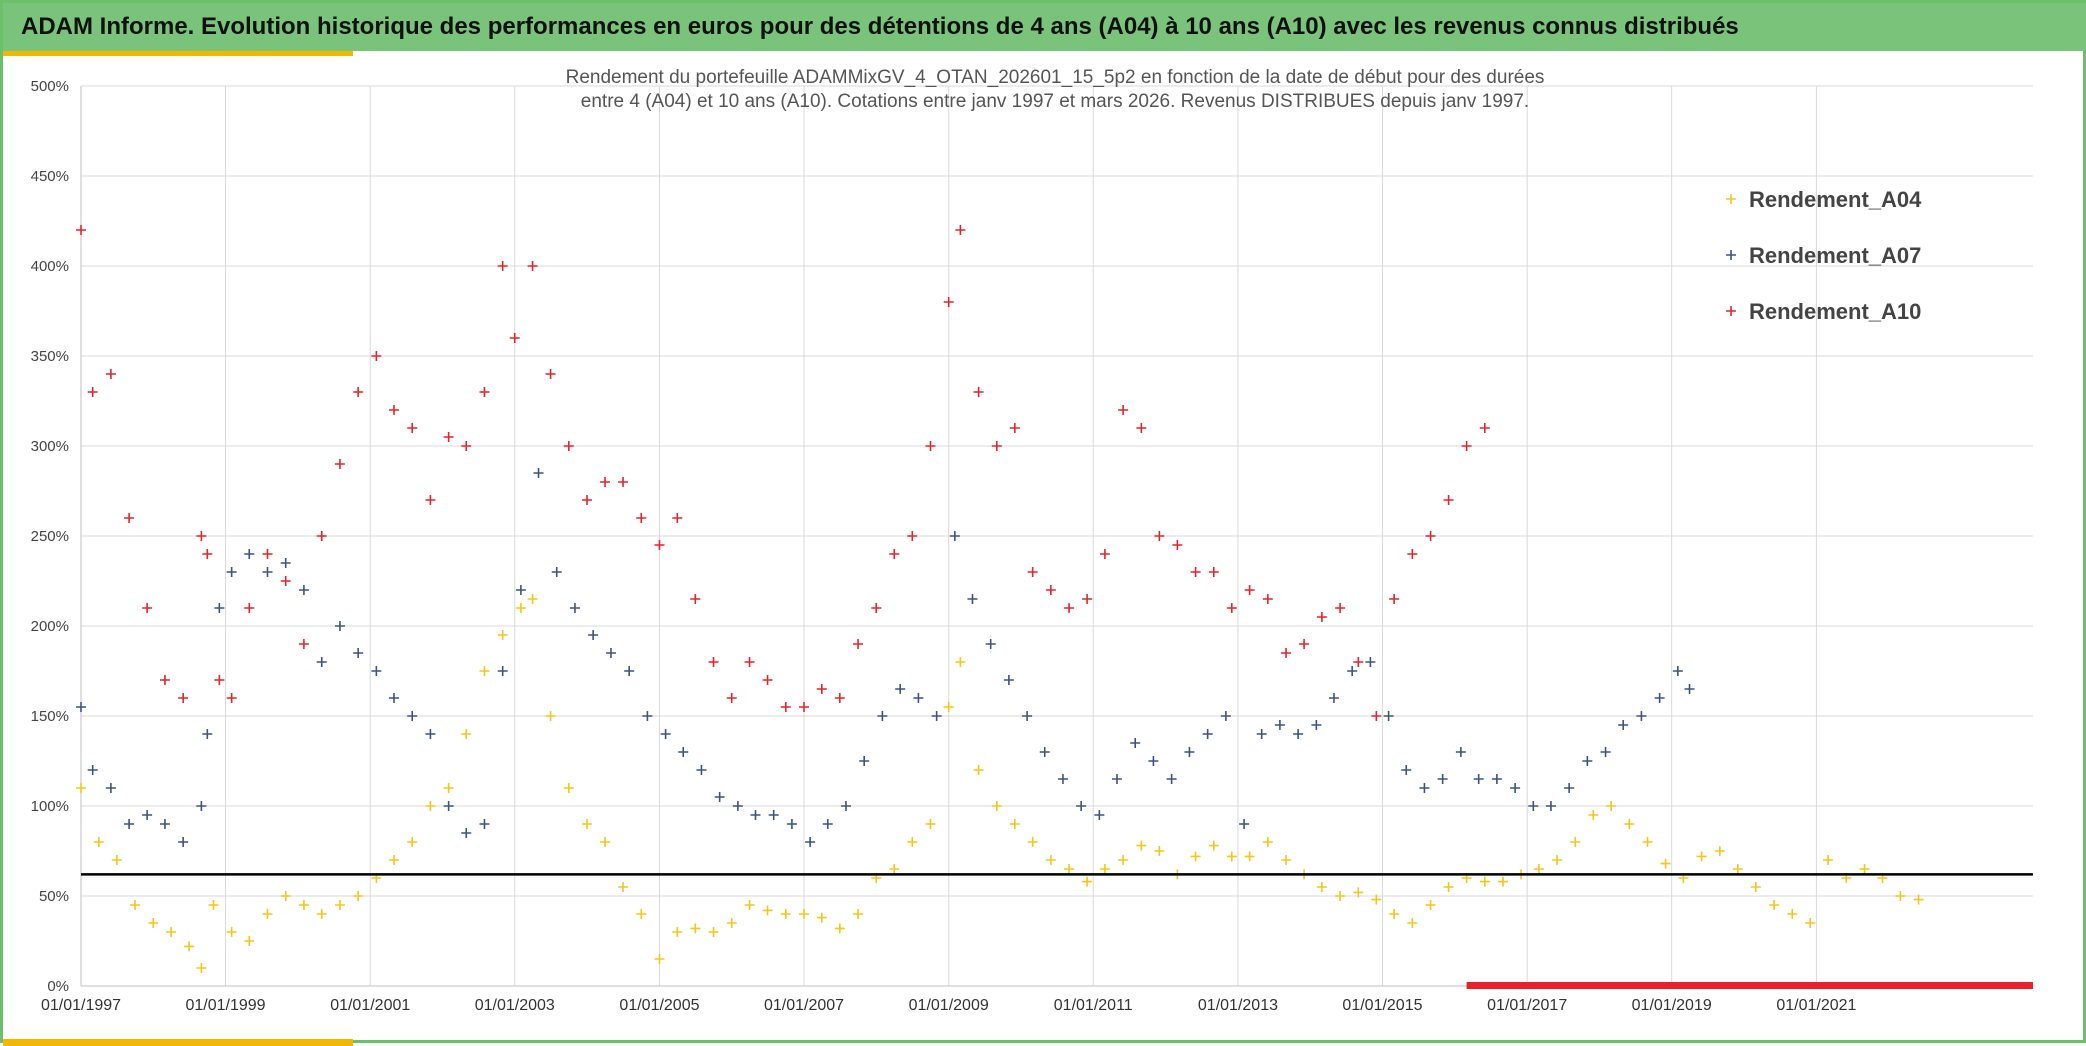  What do you see at coordinates (225, 1005) in the screenshot?
I see `x-tick-label: 01/01/1999` at bounding box center [225, 1005].